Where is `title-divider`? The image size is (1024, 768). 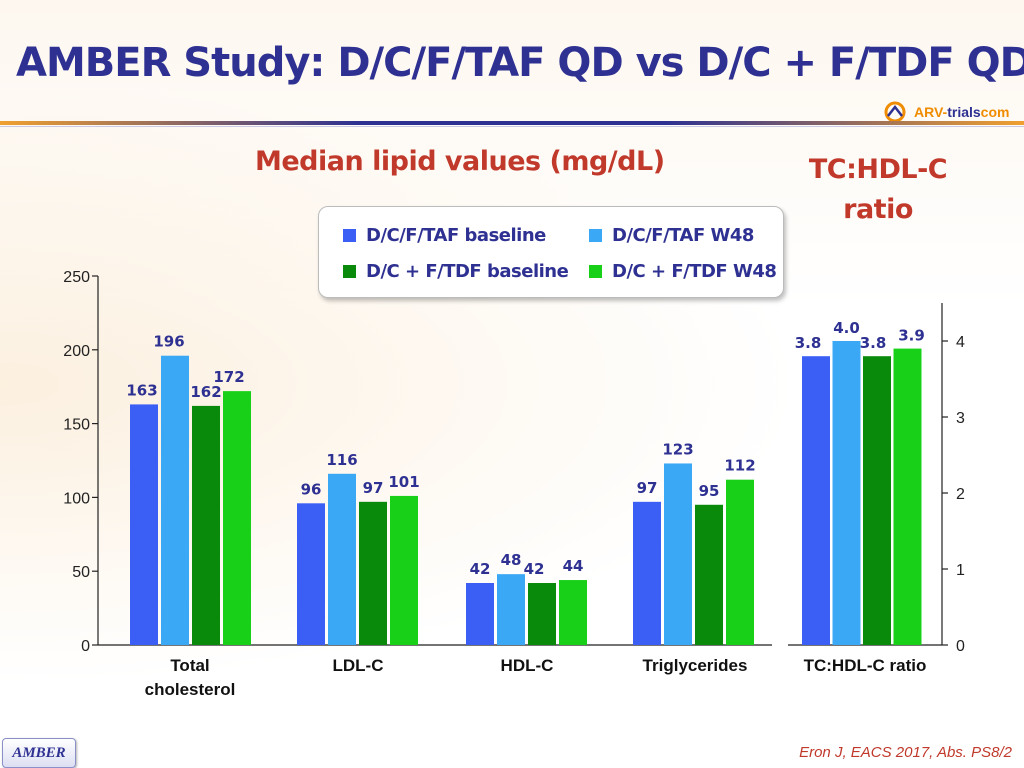 title-divider is located at coordinates (512, 123).